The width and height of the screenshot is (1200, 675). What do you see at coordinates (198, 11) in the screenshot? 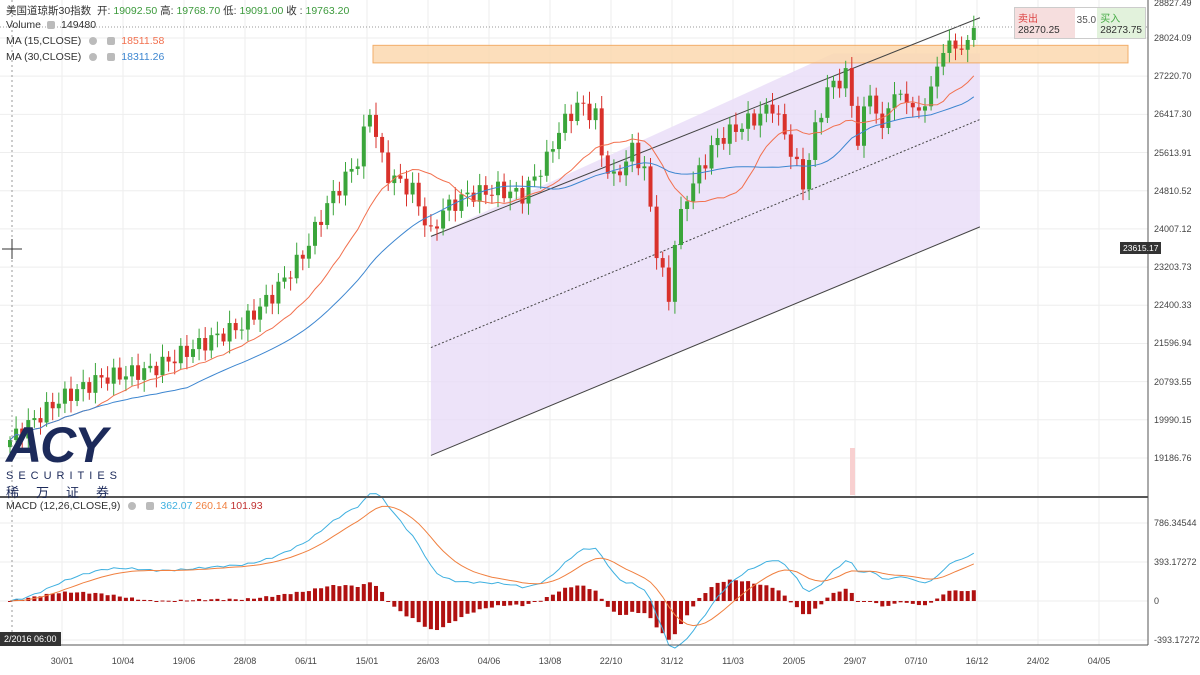
I see `high-value: 19768.70` at bounding box center [198, 11].